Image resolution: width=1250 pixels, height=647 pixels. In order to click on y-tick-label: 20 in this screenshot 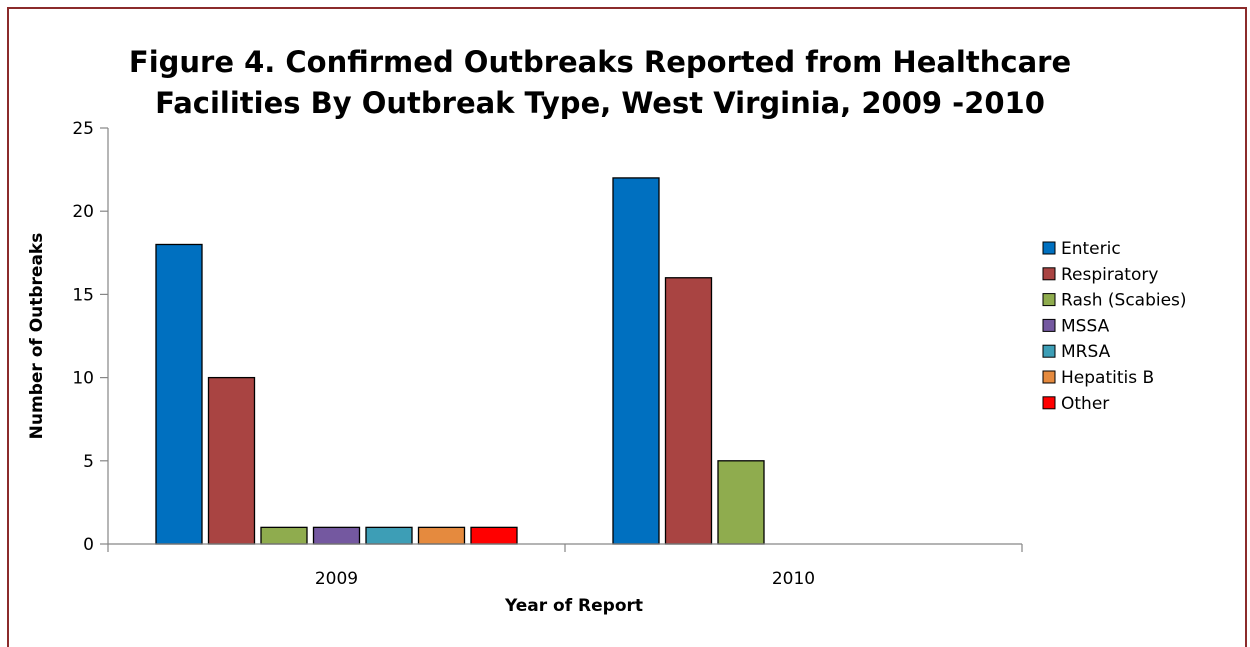, I will do `click(83, 212)`.